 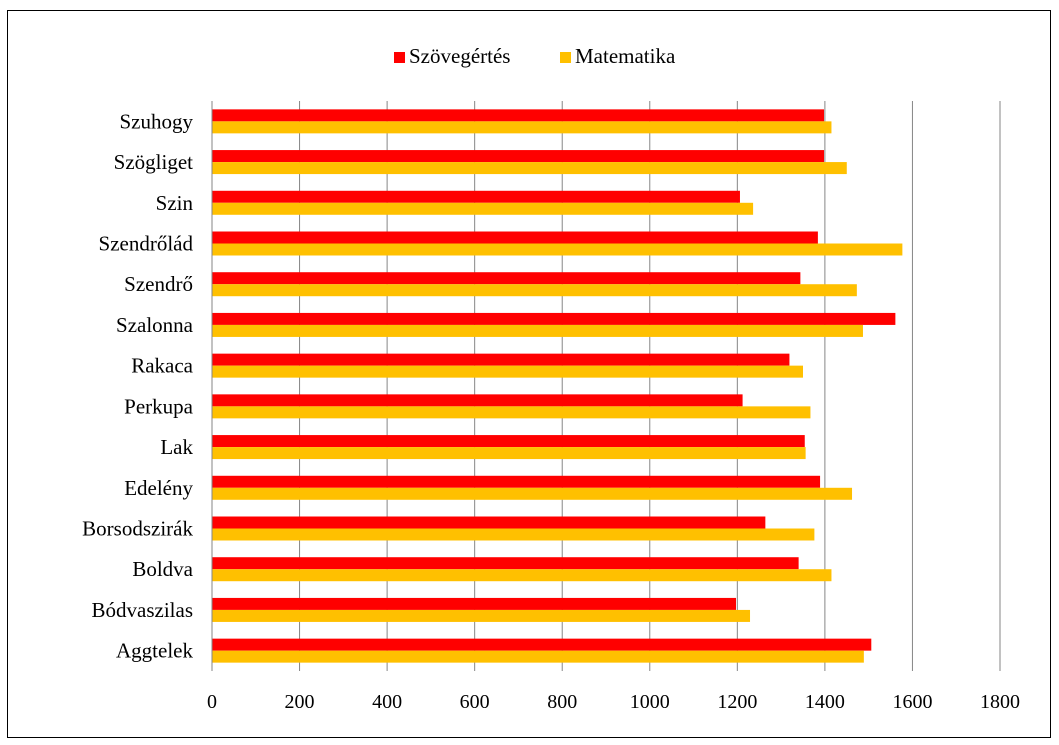 What do you see at coordinates (162, 569) in the screenshot?
I see `category-label-boldva: Boldva` at bounding box center [162, 569].